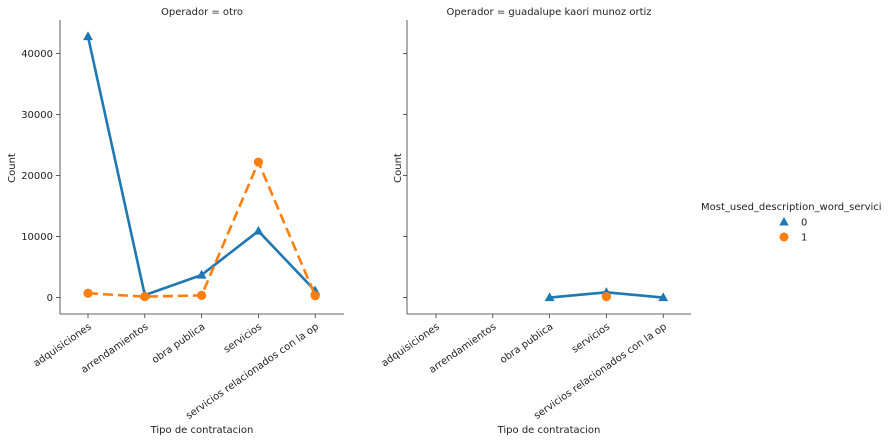 This screenshot has width=890, height=442. What do you see at coordinates (37, 54) in the screenshot?
I see `y-tick-label: 40000` at bounding box center [37, 54].